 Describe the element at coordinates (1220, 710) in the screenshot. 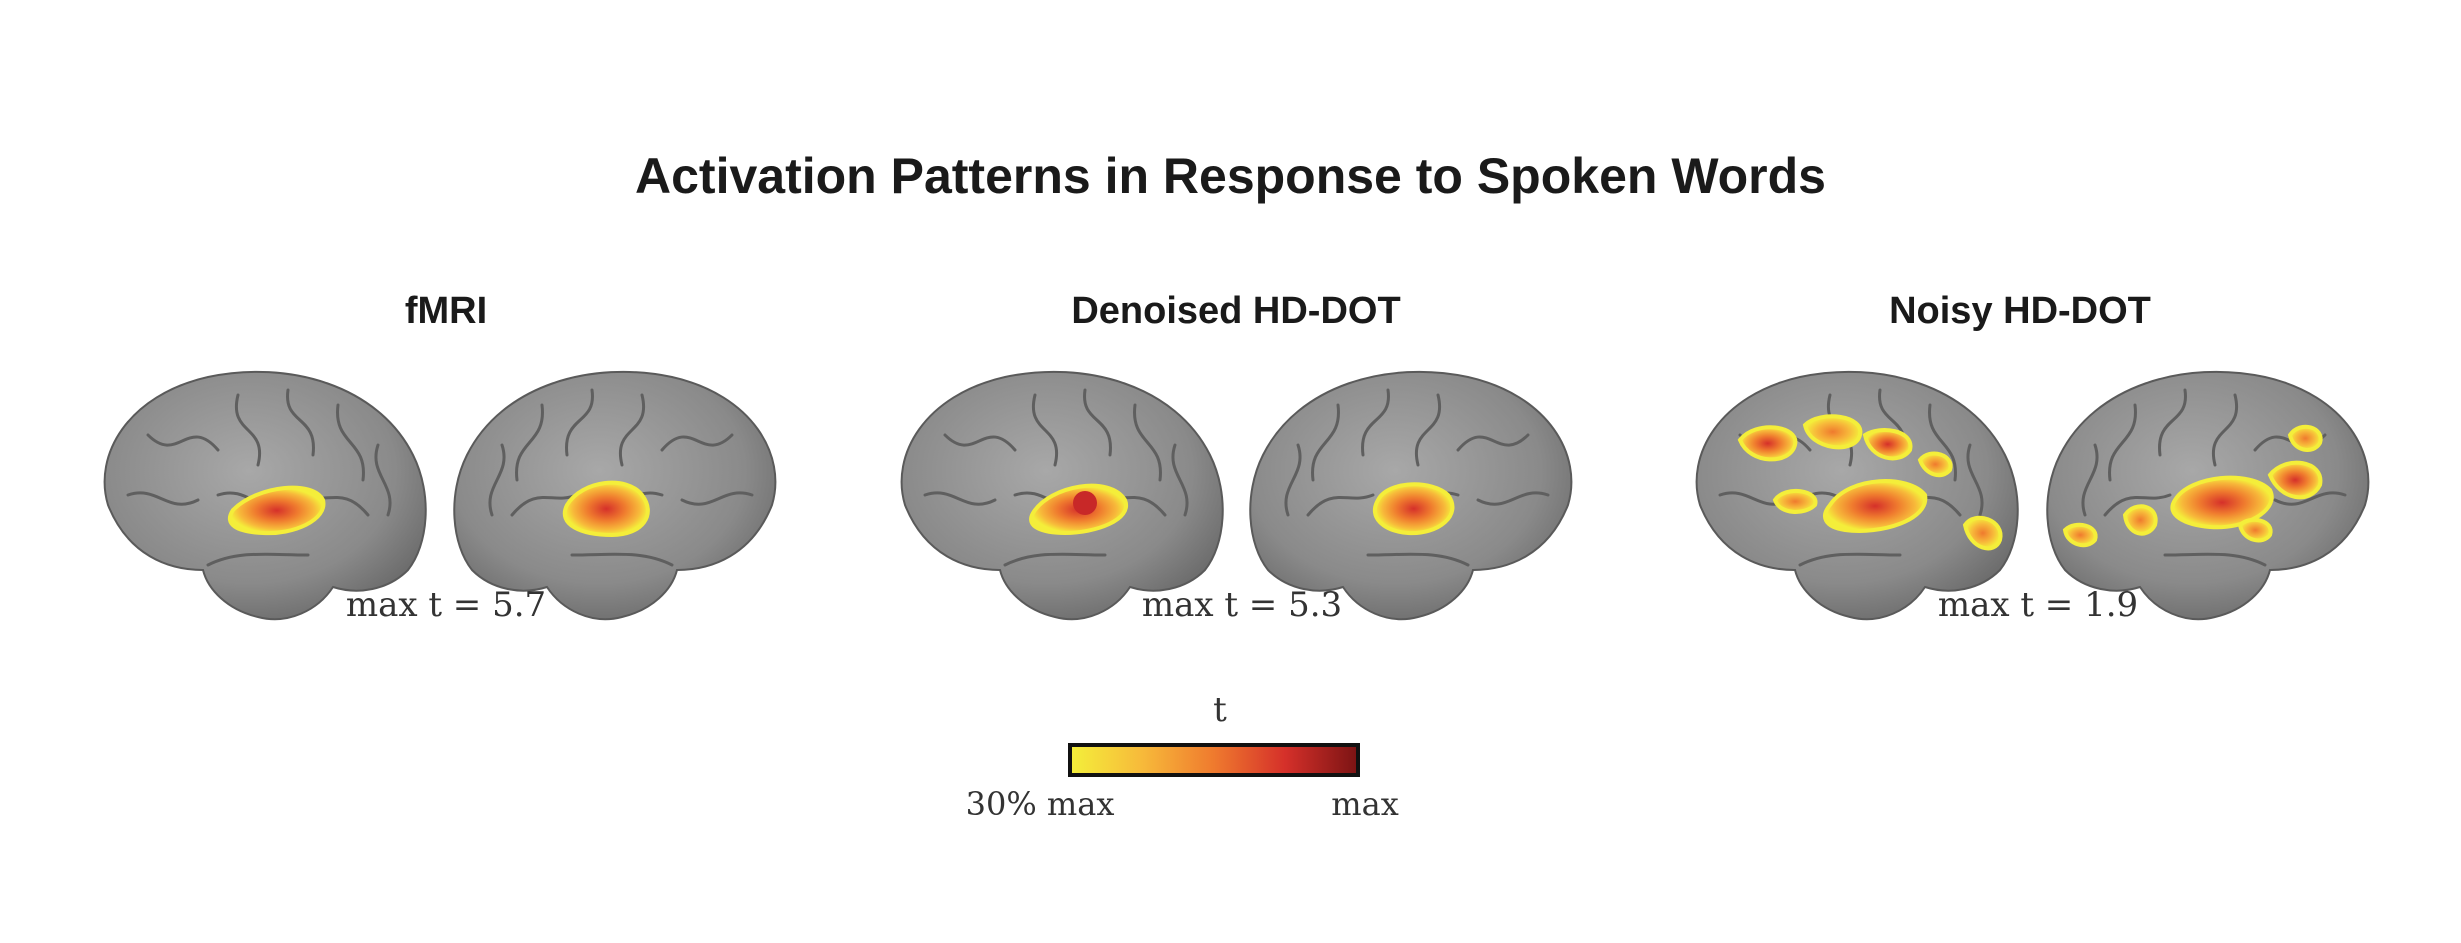

I see `colorbar-title: t` at that location.